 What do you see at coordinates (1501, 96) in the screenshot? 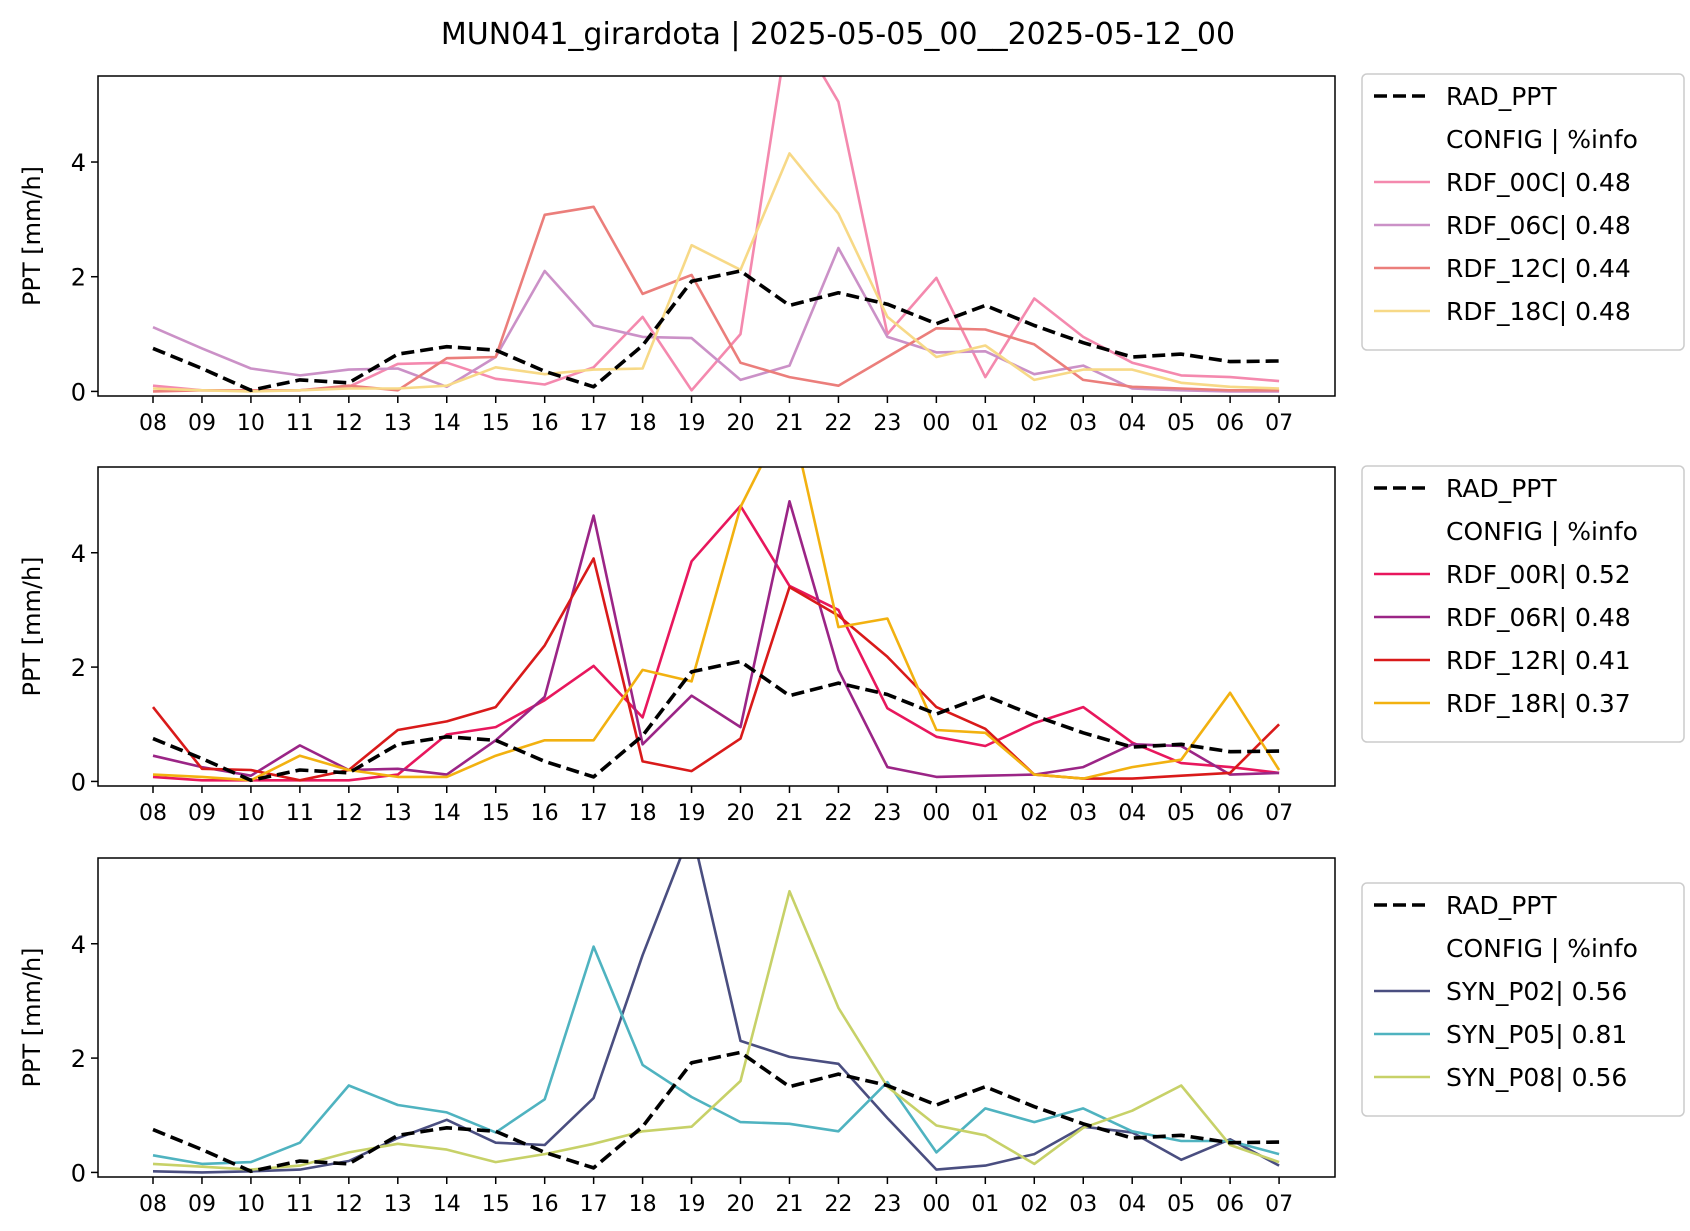
I see `legend-label: RAD_PPT` at bounding box center [1501, 96].